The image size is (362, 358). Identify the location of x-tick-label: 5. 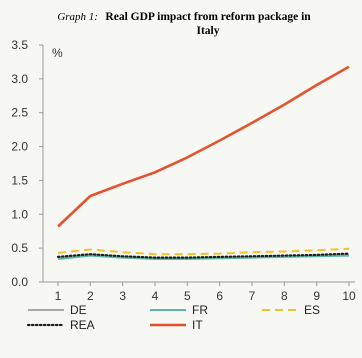
(187, 296).